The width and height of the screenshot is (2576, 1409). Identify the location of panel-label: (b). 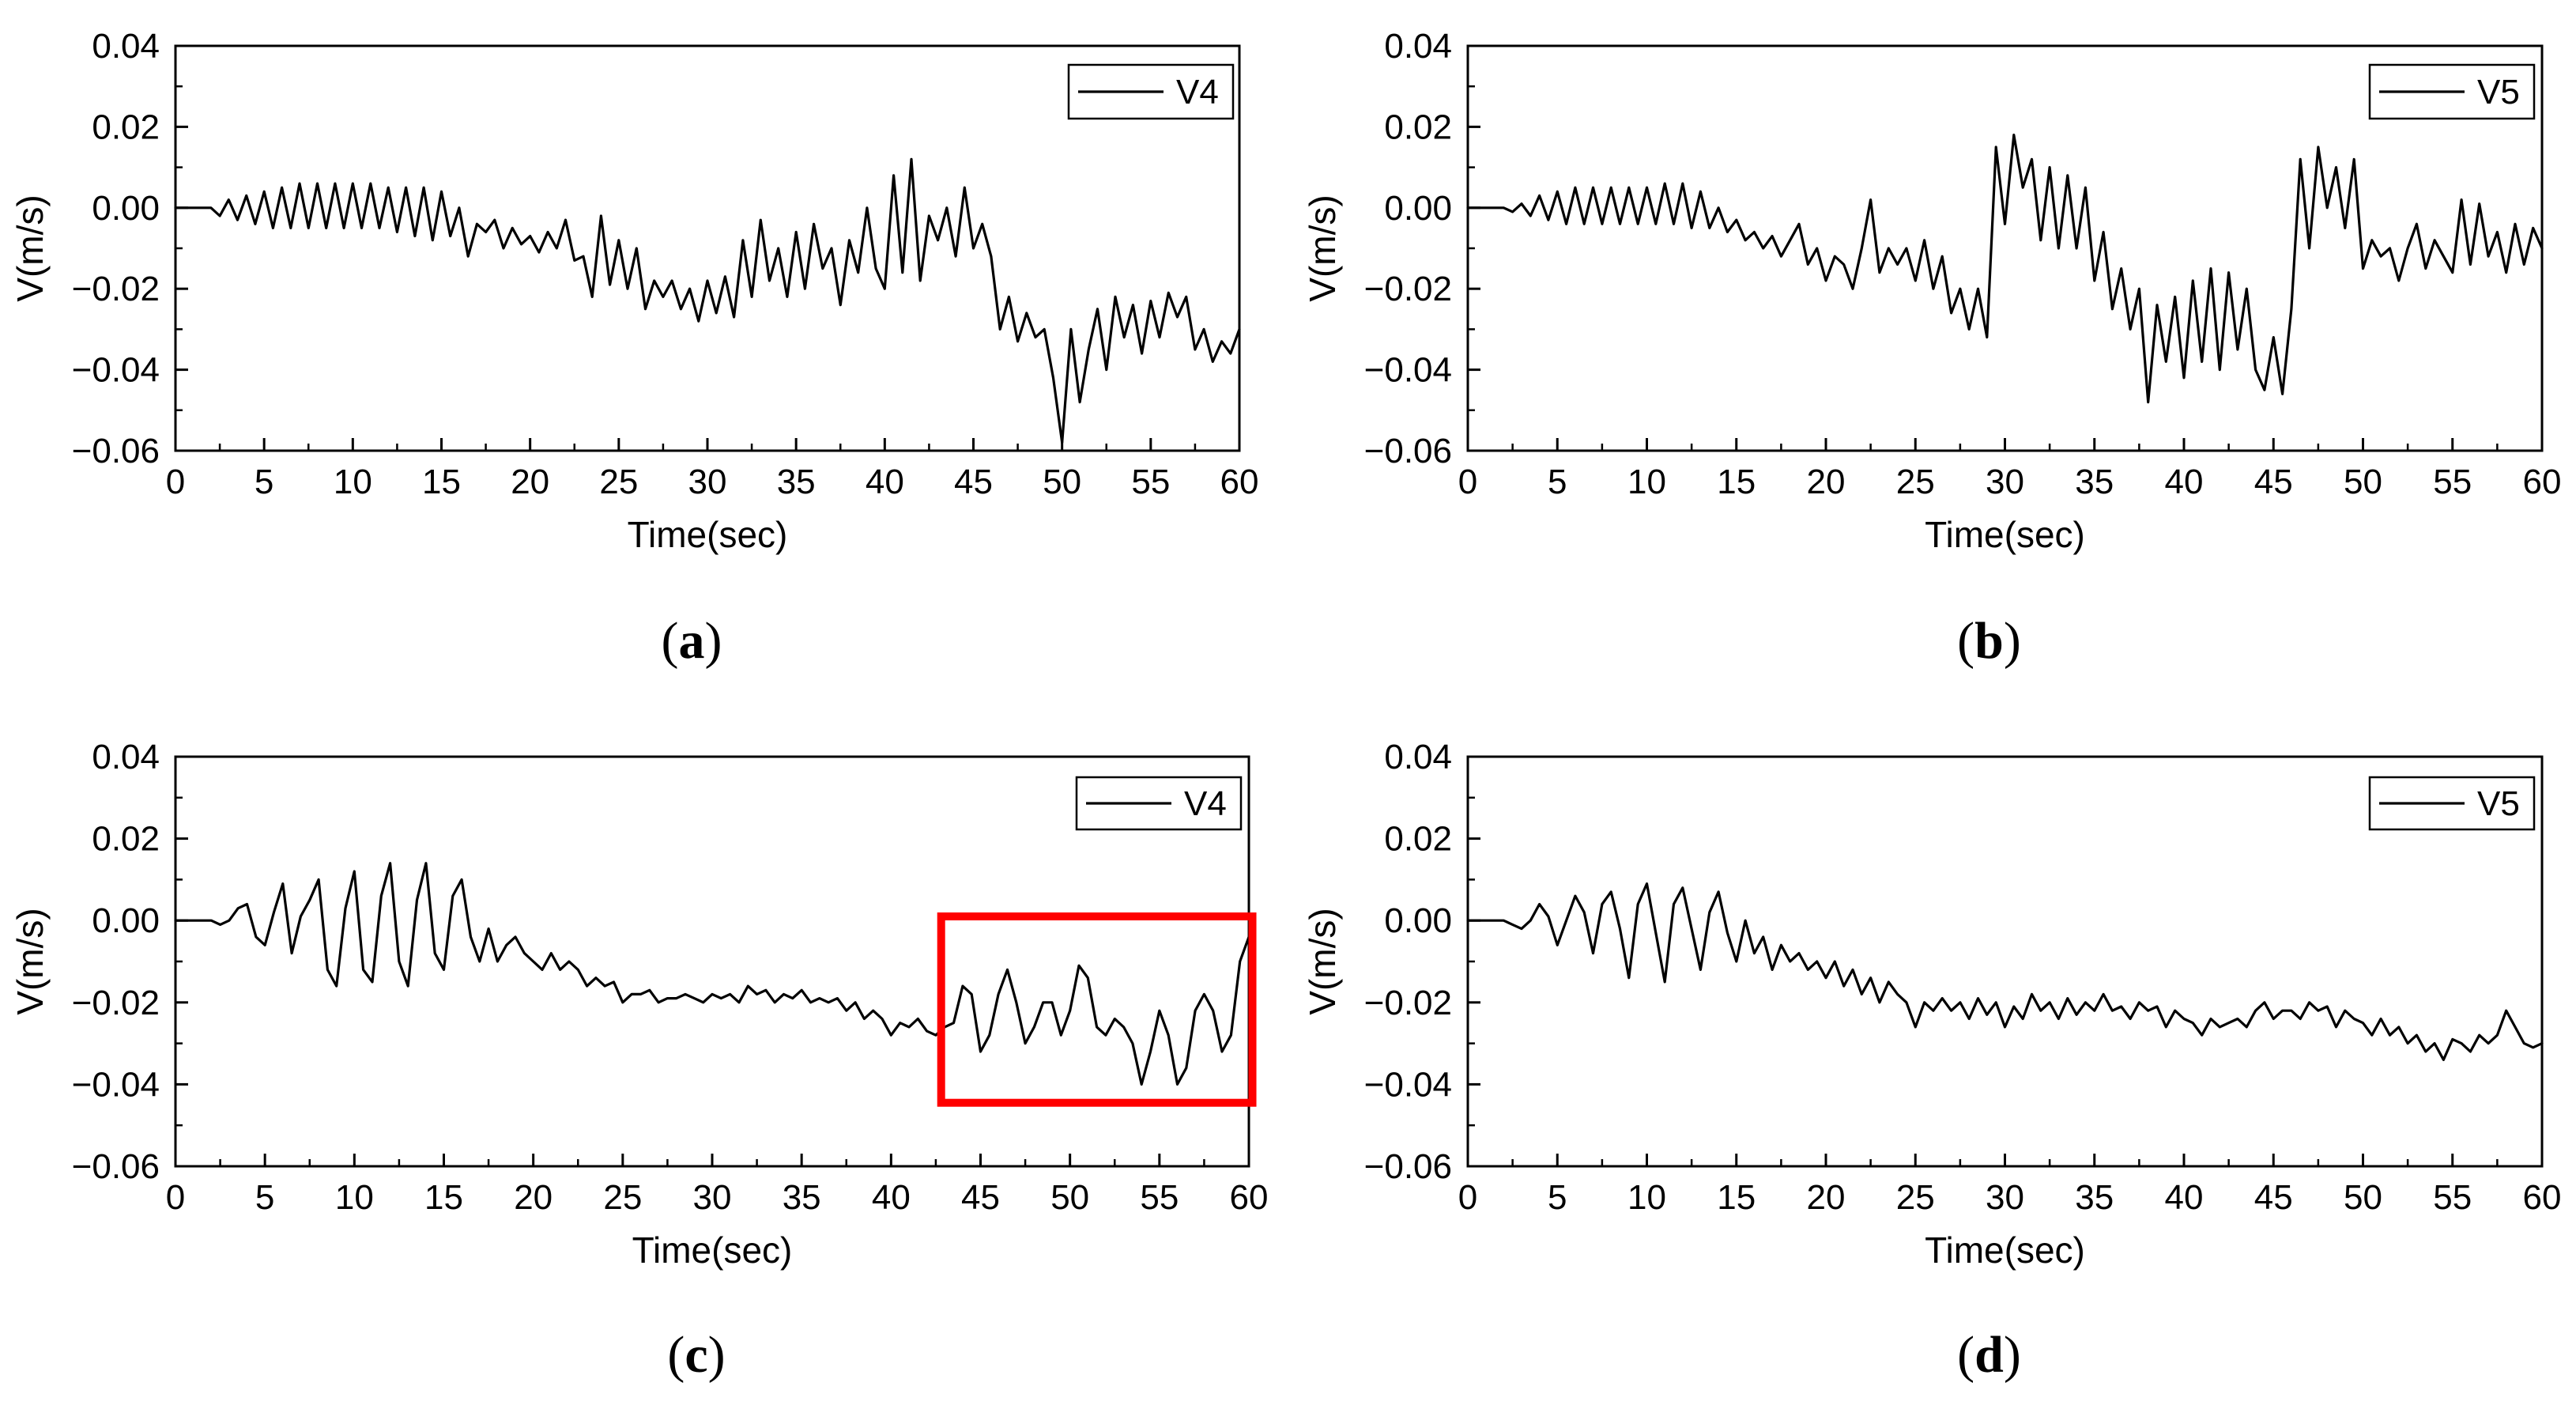
(1989, 641).